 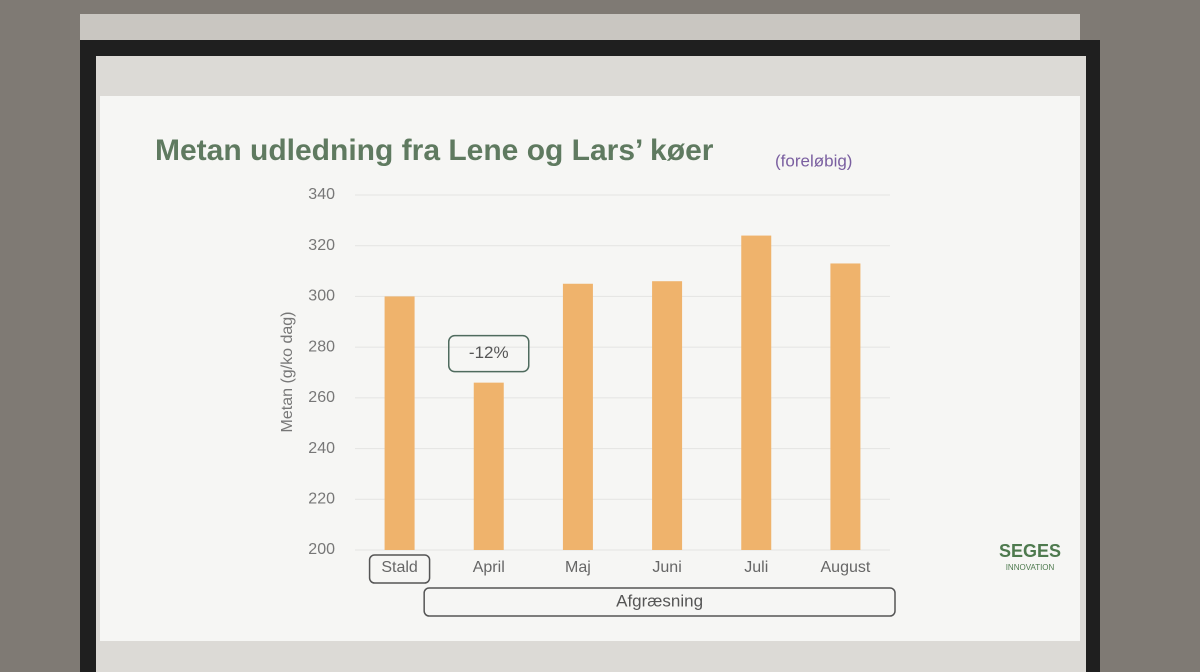 I want to click on logo-name: SEGES, so click(x=1030, y=551).